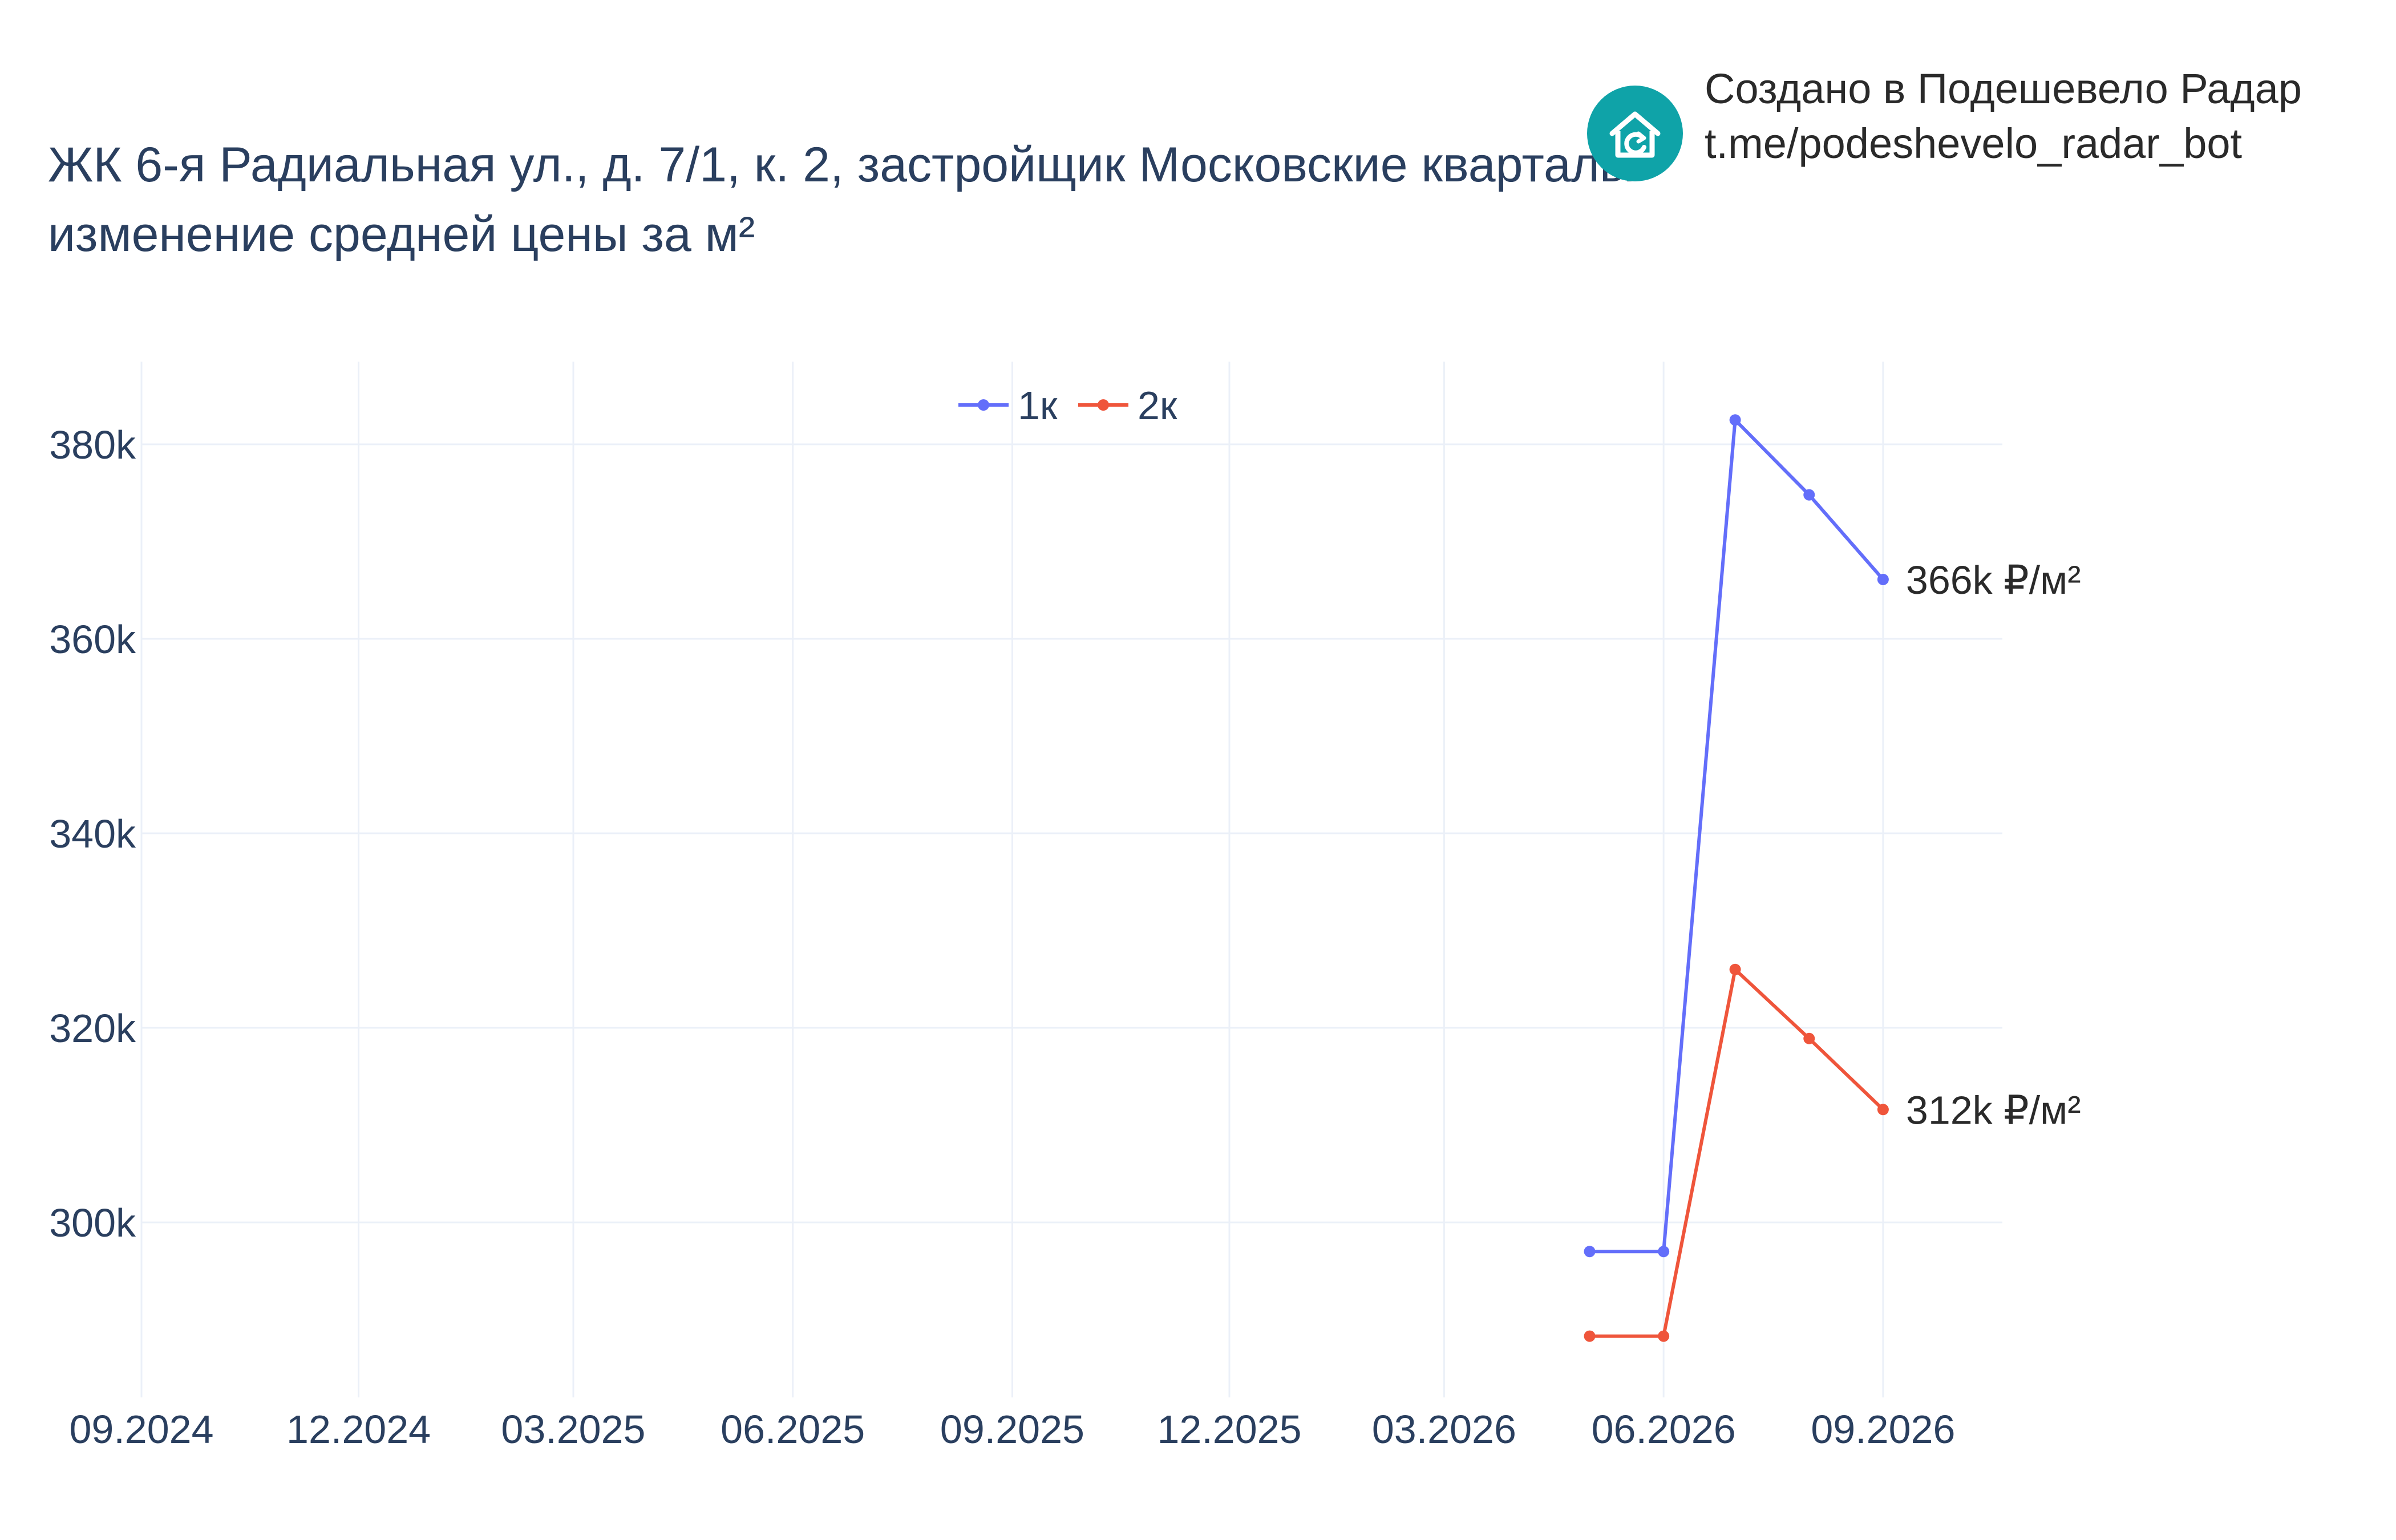 Image resolution: width=2396 pixels, height=1540 pixels. I want to click on credit-line2: t.me/podeshevelo_radar_bot, so click(1974, 143).